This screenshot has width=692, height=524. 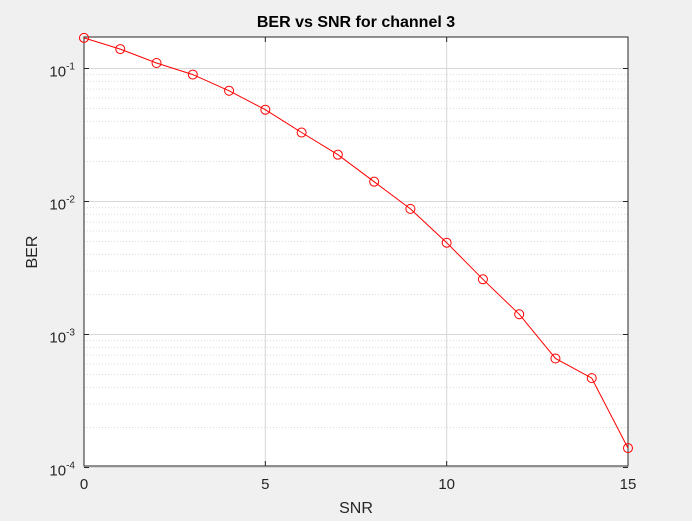 I want to click on y-axis-label: BER, so click(x=32, y=252).